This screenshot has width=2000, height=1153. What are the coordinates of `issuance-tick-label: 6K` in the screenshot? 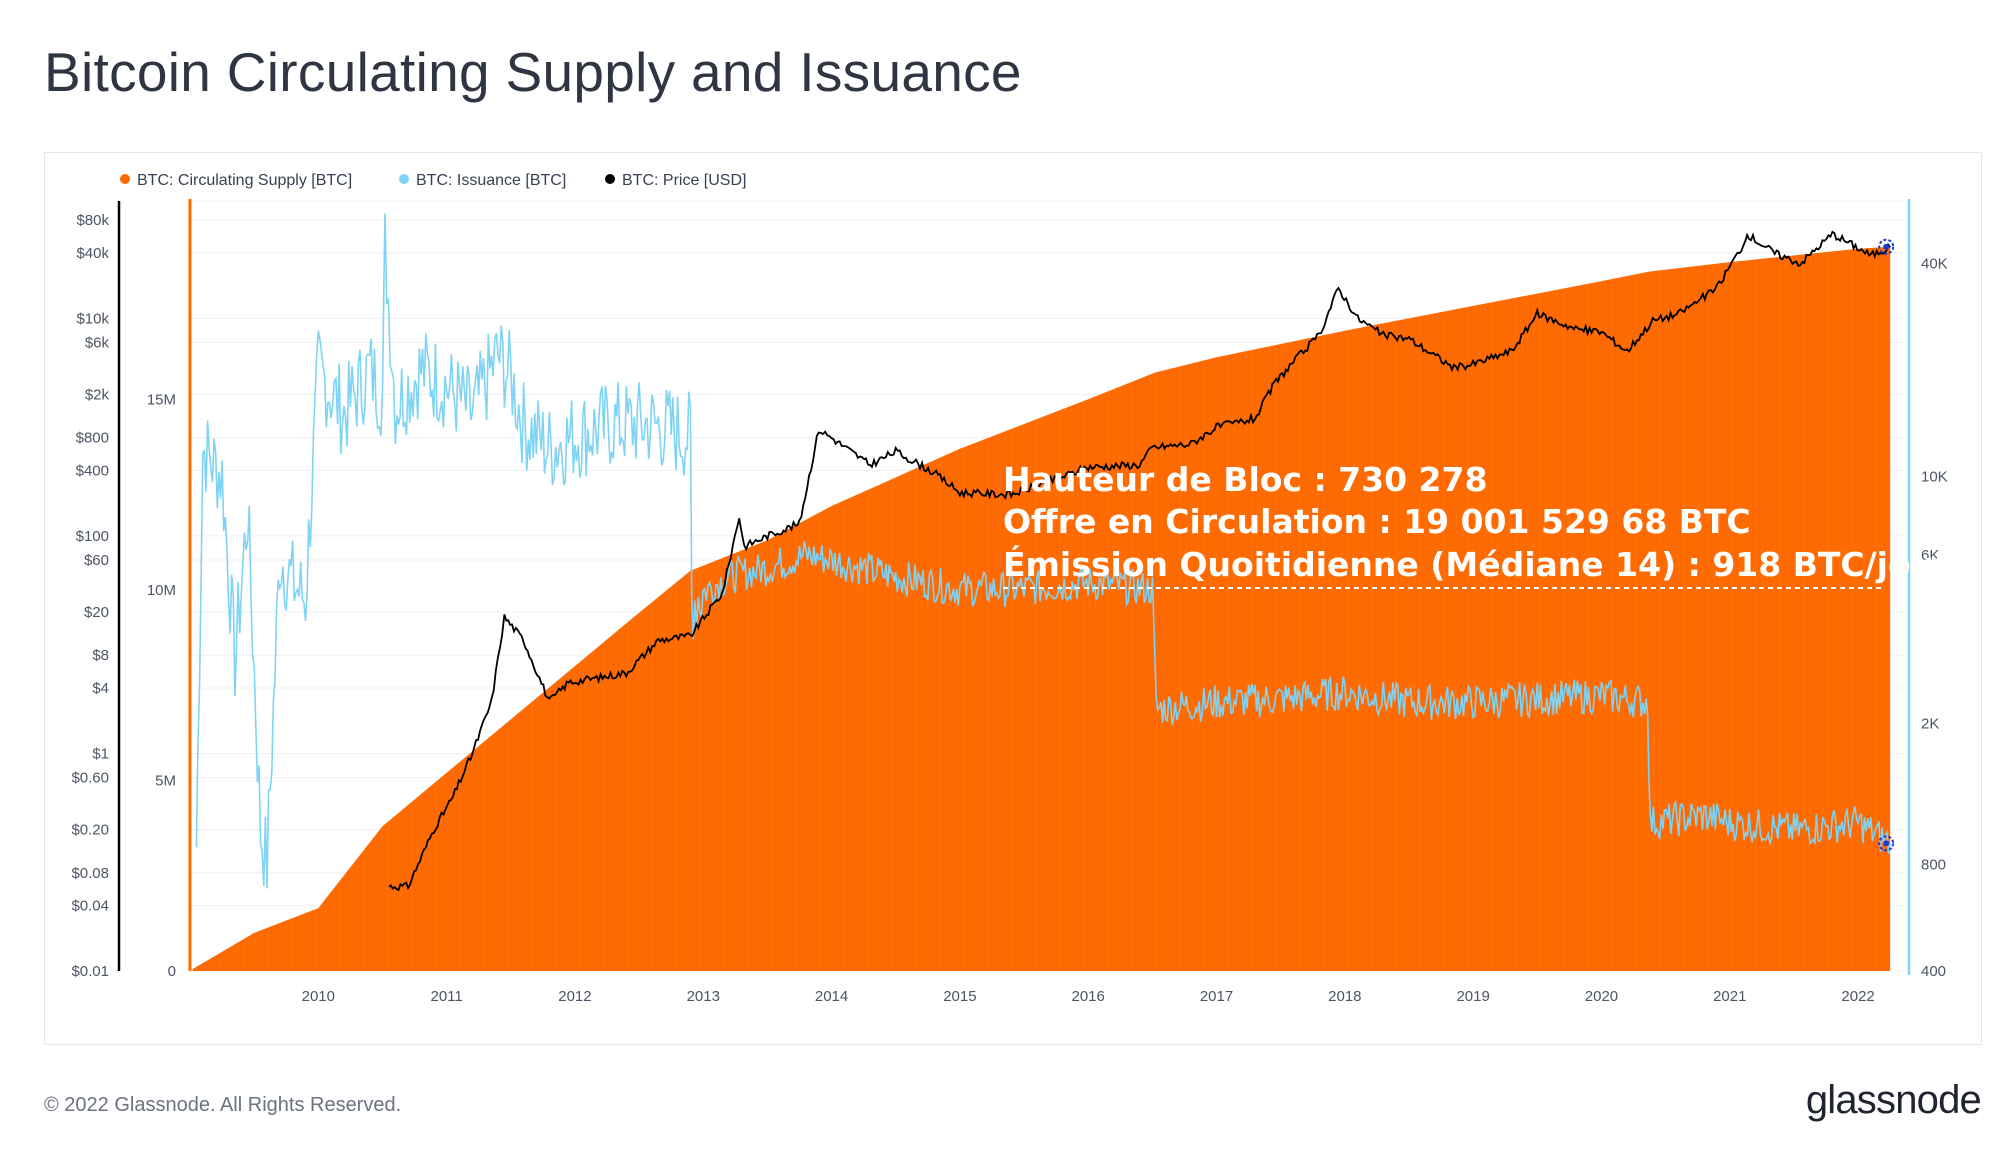 It's located at (1930, 555).